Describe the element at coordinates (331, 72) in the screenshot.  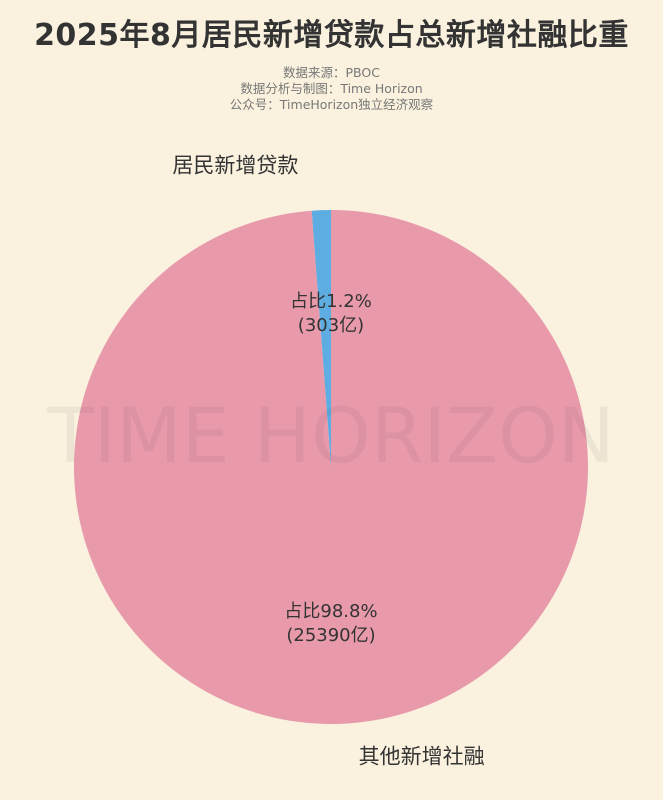
I see `subtitle-source: 数据来源：PBOC` at that location.